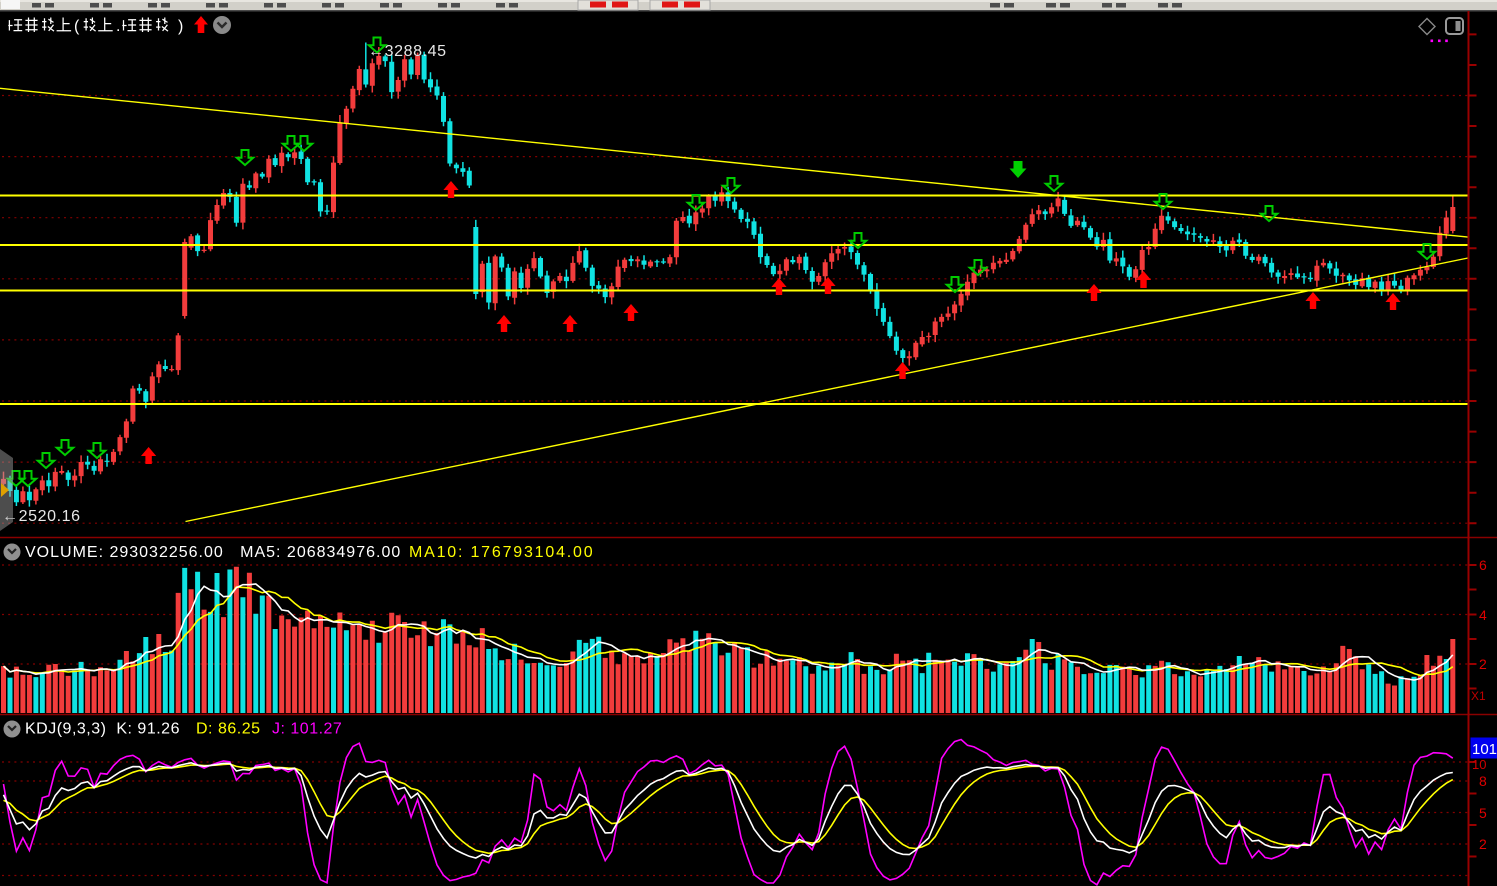 This screenshot has height=886, width=1497. What do you see at coordinates (1483, 813) in the screenshot?
I see `svg-text: 5` at bounding box center [1483, 813].